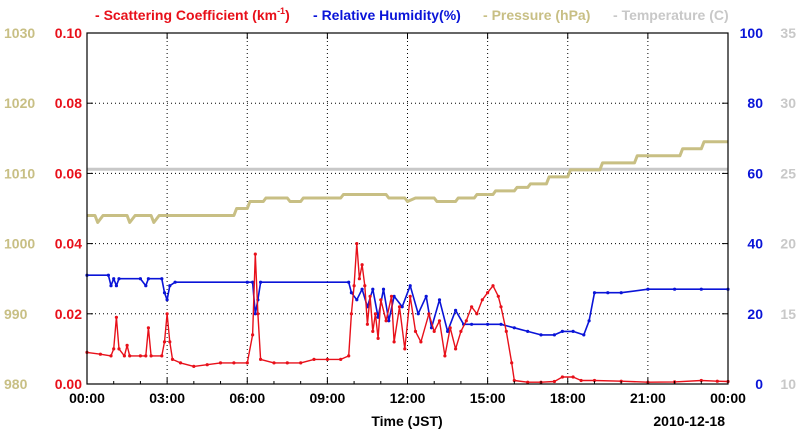  I want to click on x-tick-label: 21:00, so click(648, 398).